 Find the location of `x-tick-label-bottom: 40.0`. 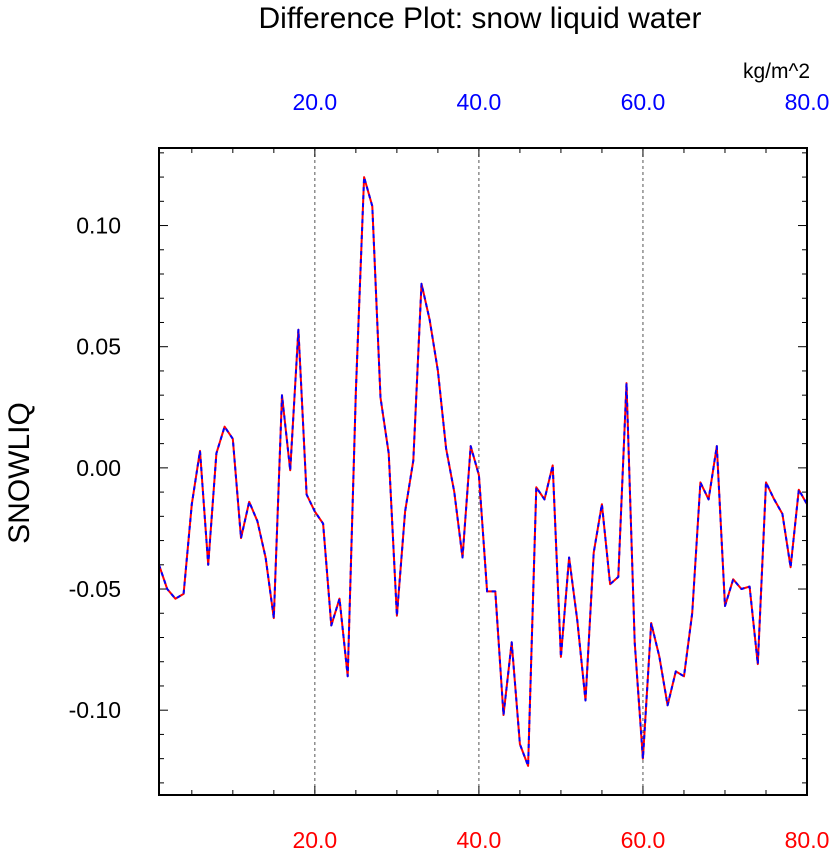

x-tick-label-bottom: 40.0 is located at coordinates (479, 840).